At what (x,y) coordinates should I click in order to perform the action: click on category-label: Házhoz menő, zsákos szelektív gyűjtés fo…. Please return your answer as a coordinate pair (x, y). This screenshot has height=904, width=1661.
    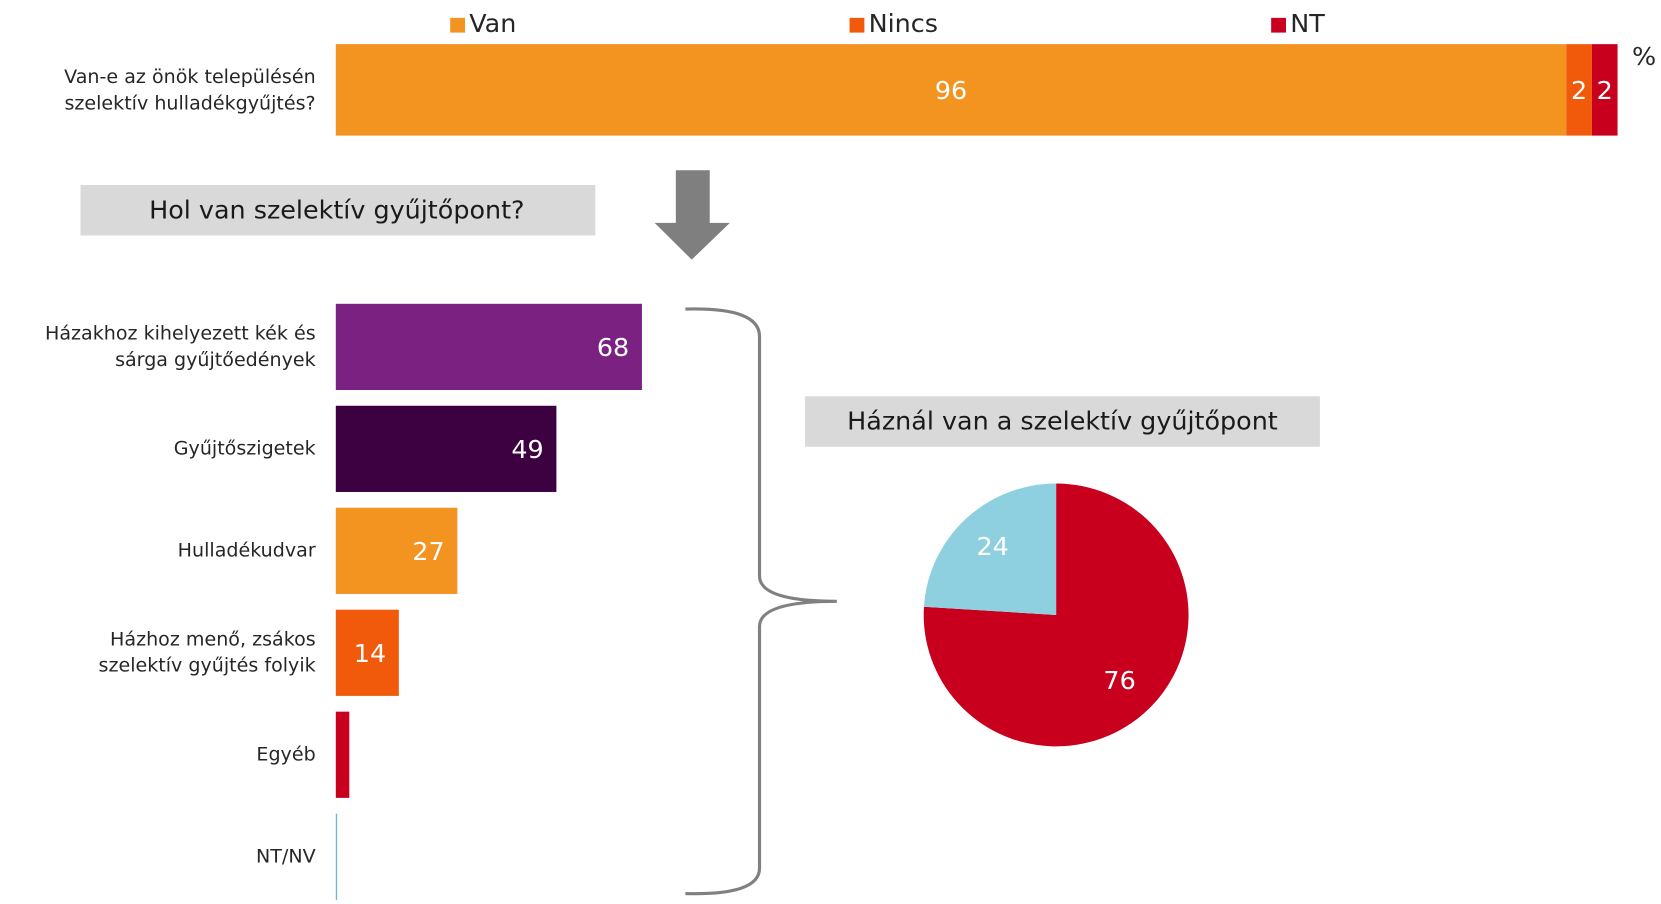
    Looking at the image, I should click on (207, 652).